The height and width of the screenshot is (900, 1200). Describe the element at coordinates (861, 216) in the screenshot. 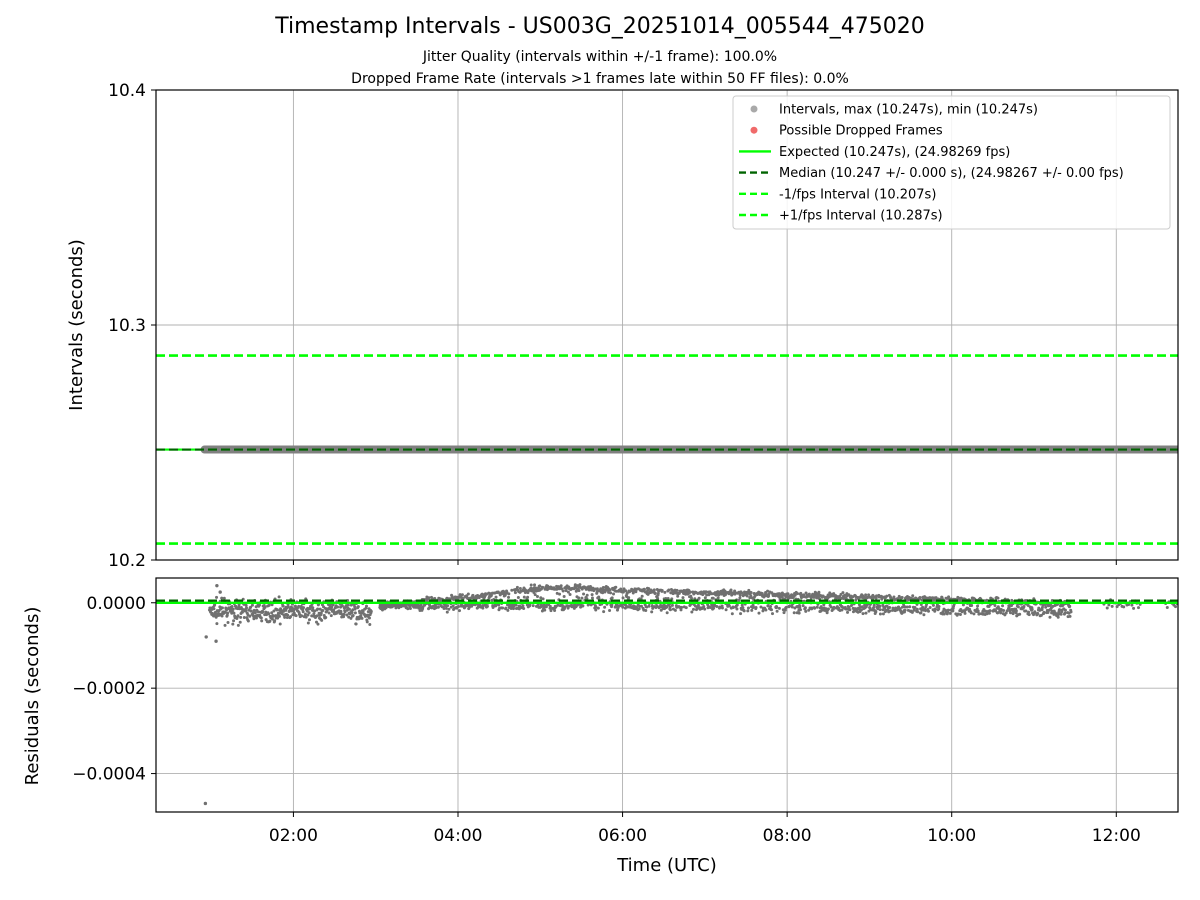

I see `legend-label-5: +1/fps Interval (10.287s)` at that location.